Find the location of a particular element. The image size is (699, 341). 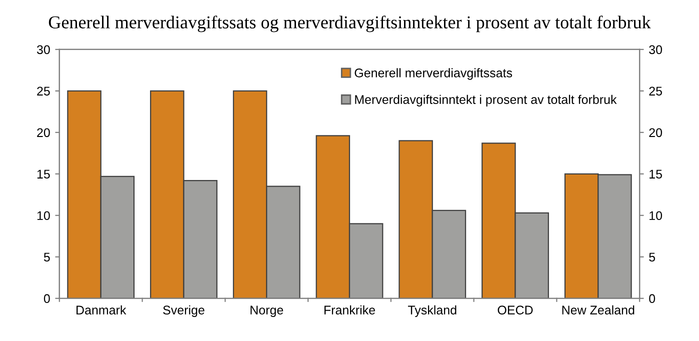

y-tick-label: 30 is located at coordinates (43, 49).